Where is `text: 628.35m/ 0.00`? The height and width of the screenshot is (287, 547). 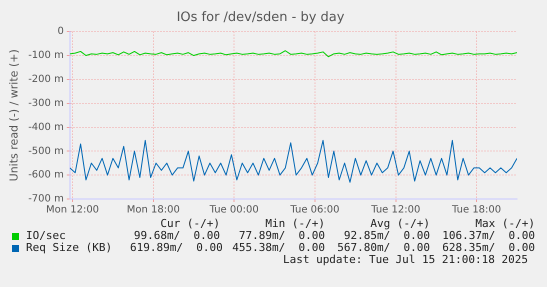 text: 628.35m/ 0.00 is located at coordinates (488, 247).